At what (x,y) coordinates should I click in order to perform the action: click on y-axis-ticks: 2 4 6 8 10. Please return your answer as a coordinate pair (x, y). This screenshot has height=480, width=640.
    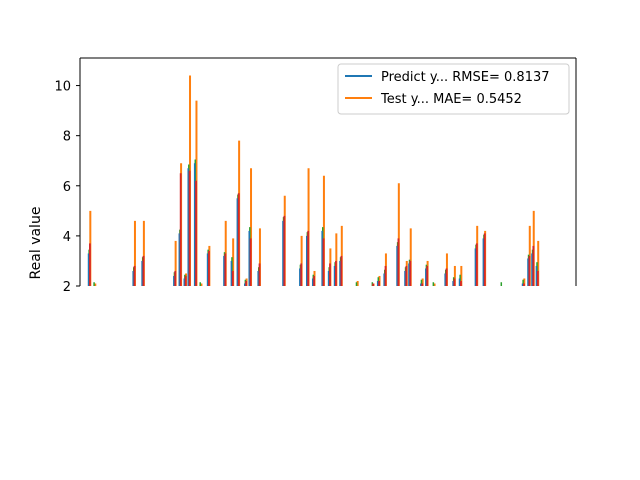
    Looking at the image, I should click on (67, 187).